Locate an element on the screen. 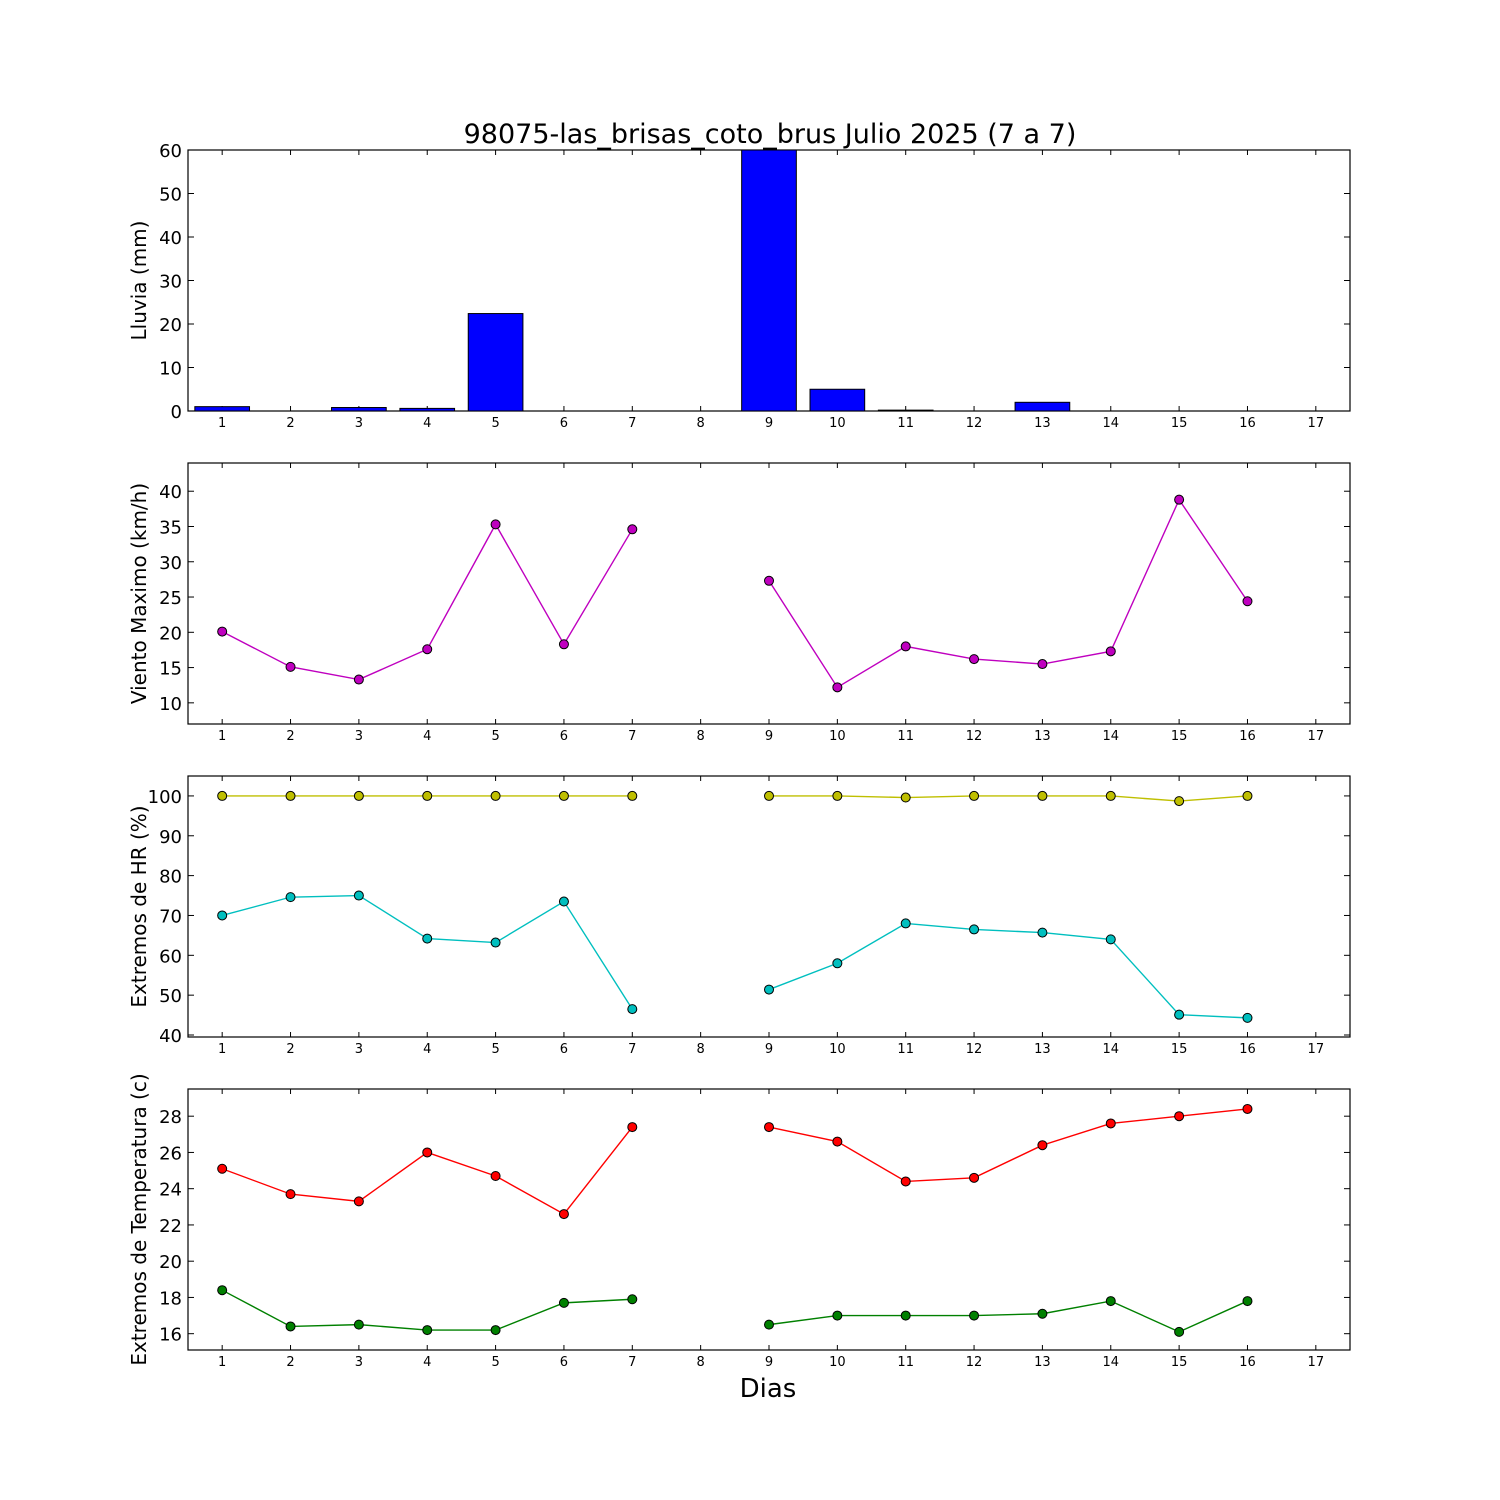  y-tick-label: 35 is located at coordinates (170, 527).